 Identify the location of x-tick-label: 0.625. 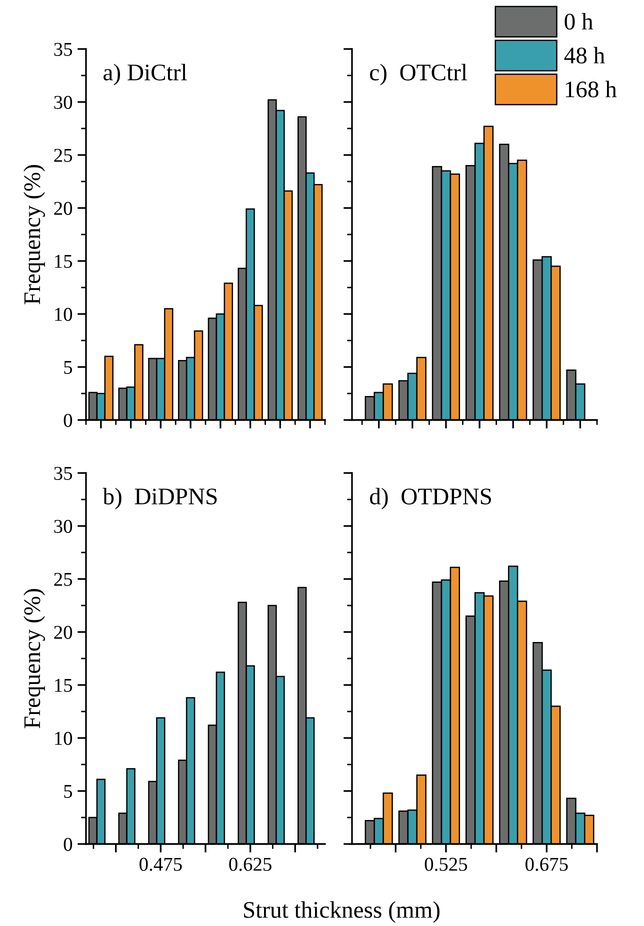
(250, 864).